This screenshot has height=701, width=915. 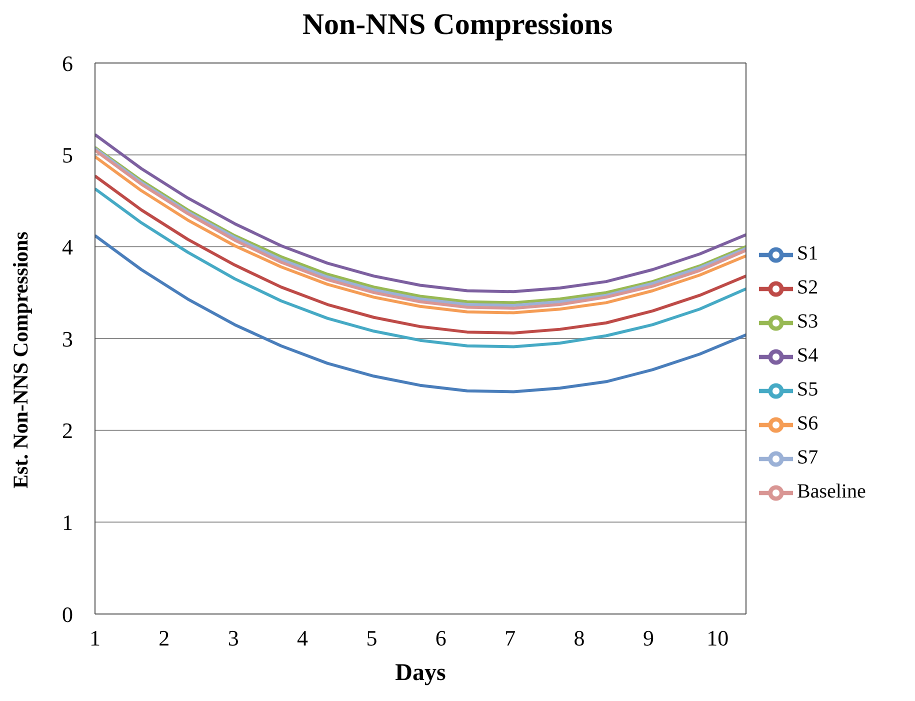 I want to click on x-tick-label: 3, so click(x=233, y=638).